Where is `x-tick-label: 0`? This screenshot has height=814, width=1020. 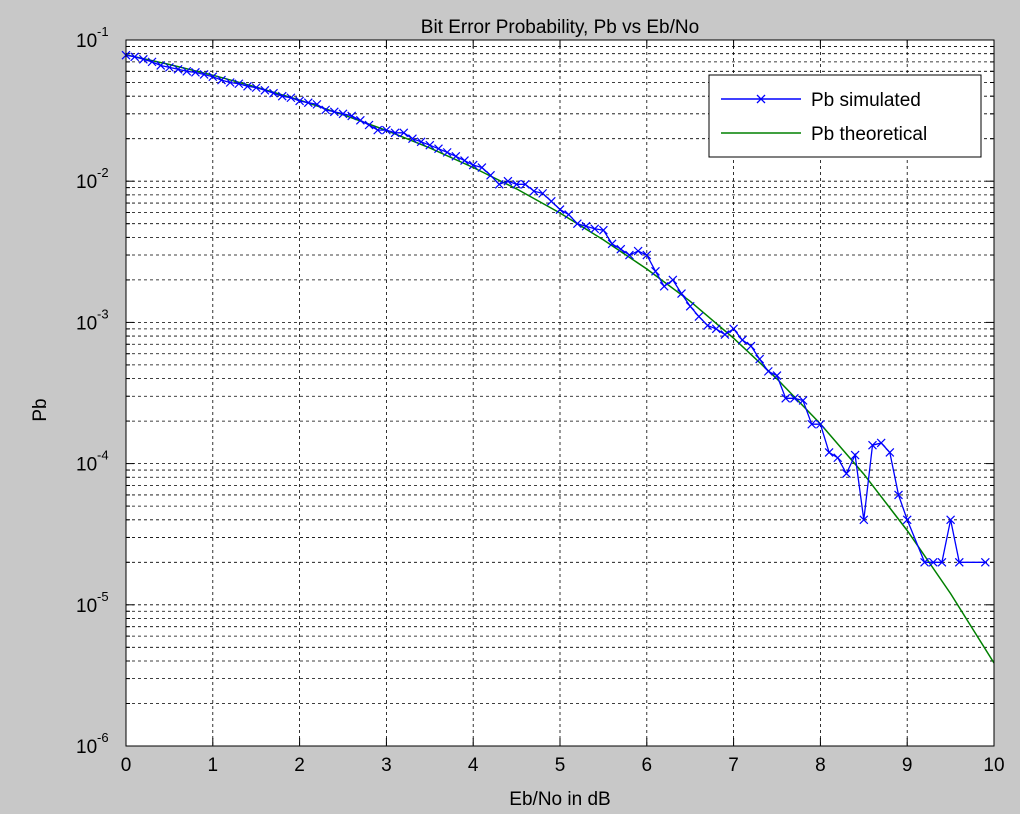 x-tick-label: 0 is located at coordinates (126, 765).